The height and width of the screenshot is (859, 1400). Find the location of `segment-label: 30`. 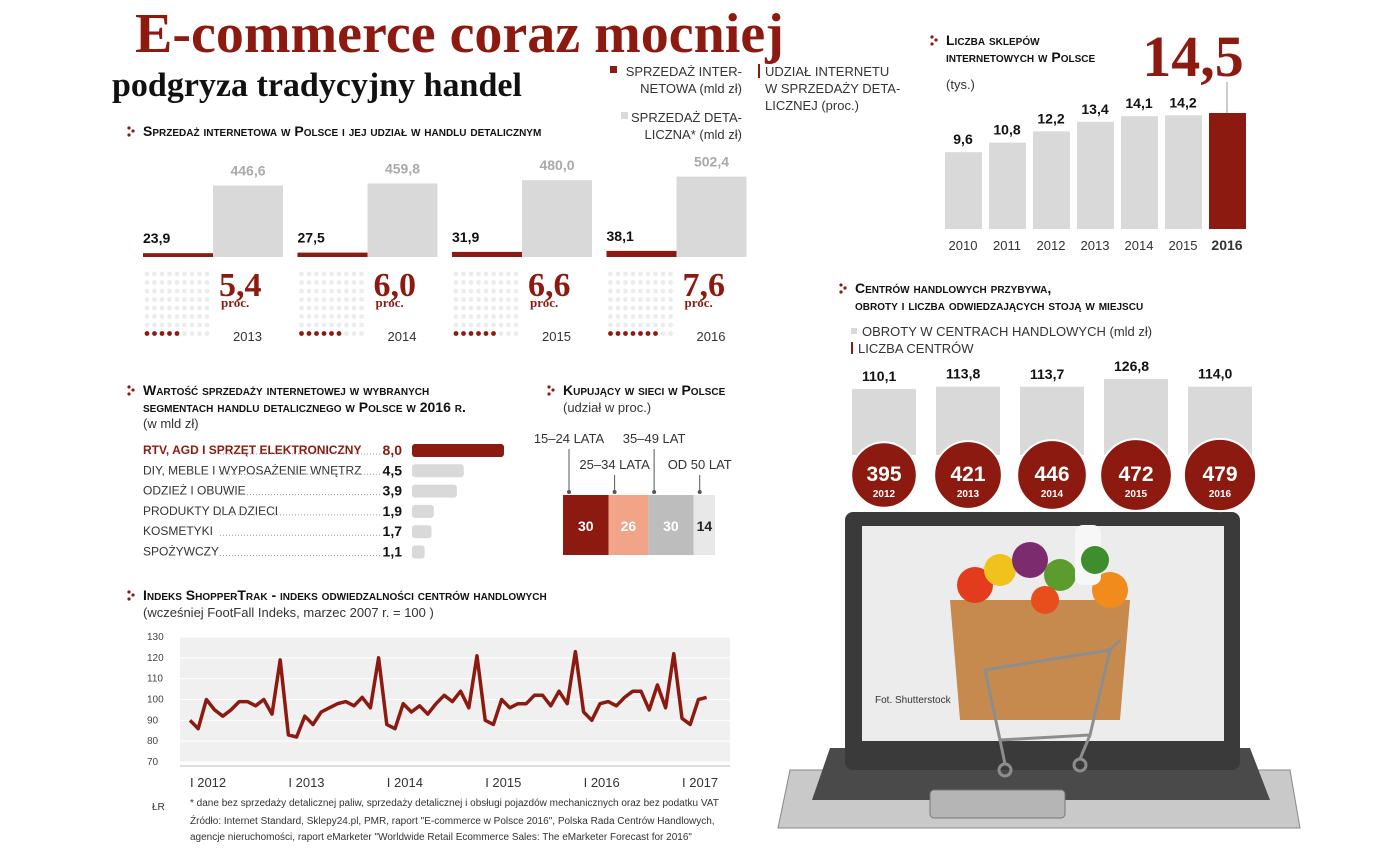

segment-label: 30 is located at coordinates (586, 526).